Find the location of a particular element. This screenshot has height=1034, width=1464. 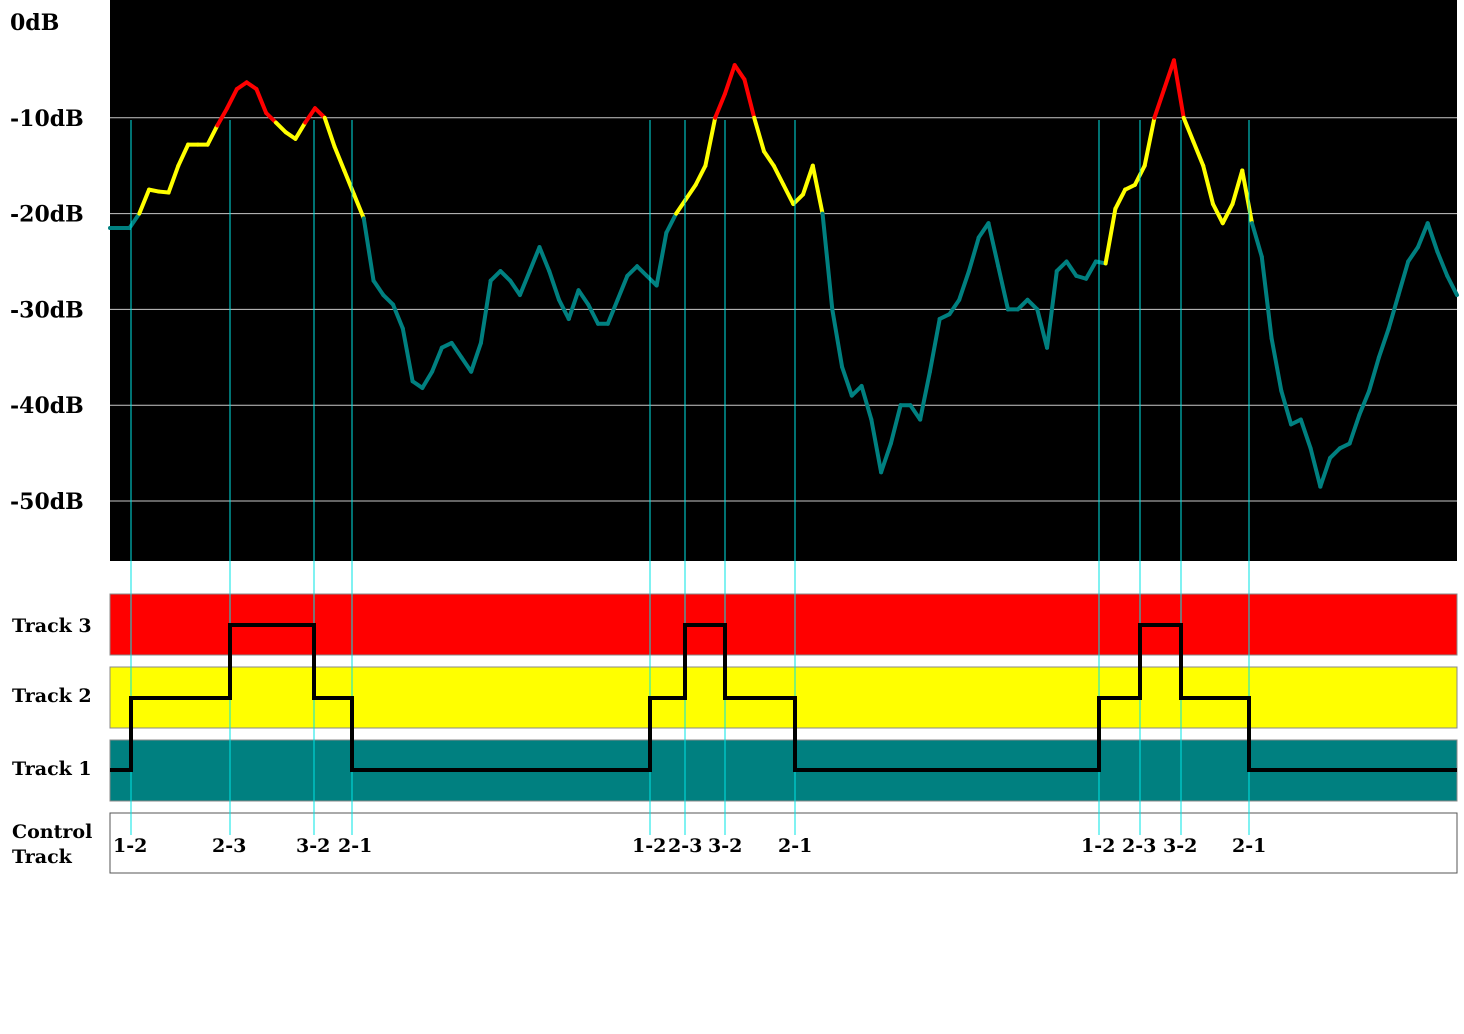

track-3-band is located at coordinates (783, 624).